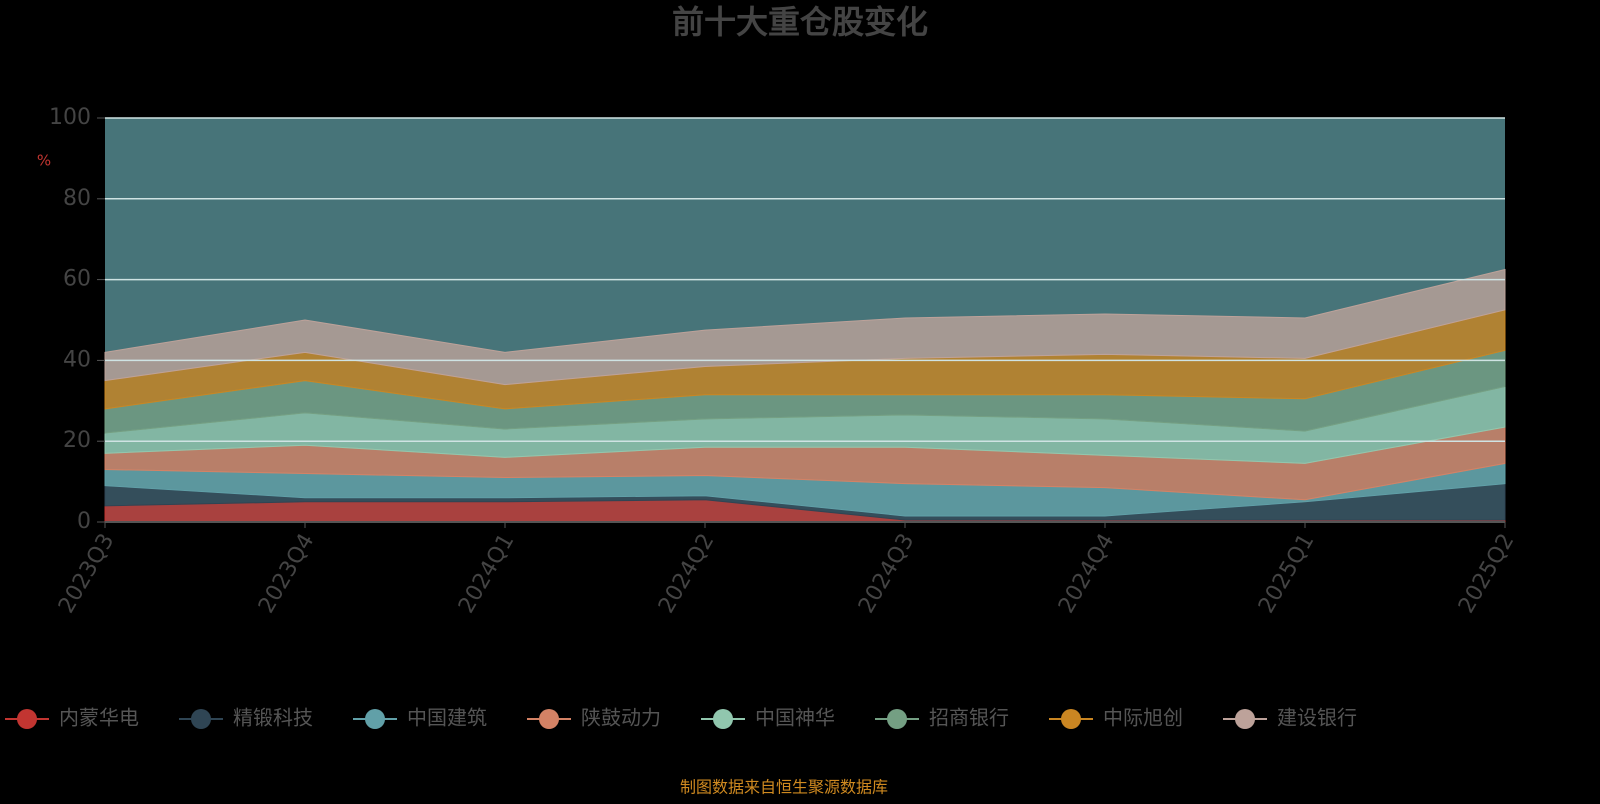 This screenshot has width=1600, height=804. I want to click on legend-label: 建设银行, so click(1317, 718).